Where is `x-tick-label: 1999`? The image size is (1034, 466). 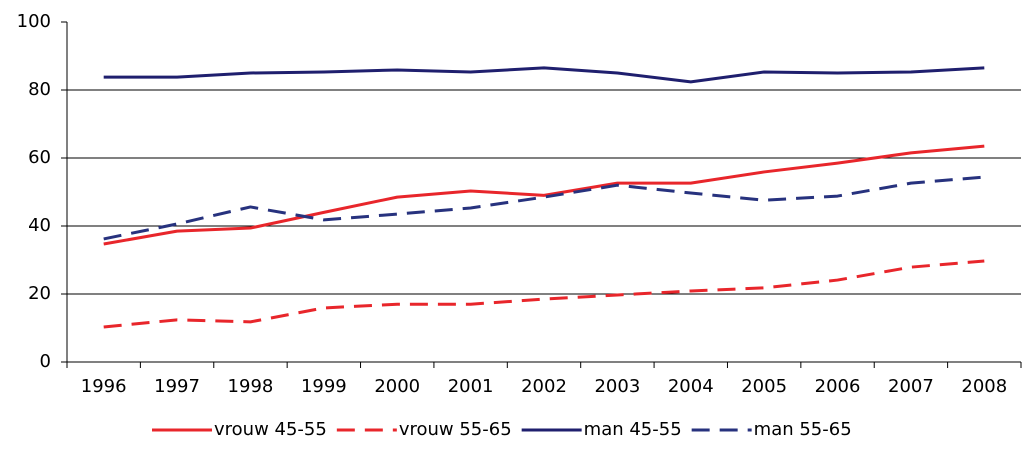
x-tick-label: 1999 is located at coordinates (324, 386).